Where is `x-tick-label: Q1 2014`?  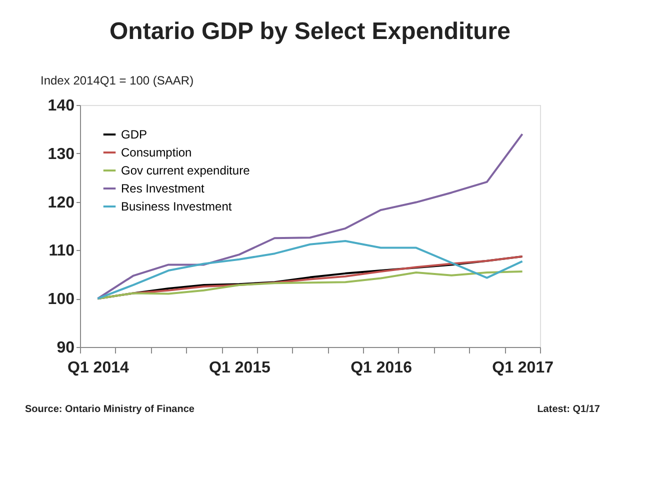
x-tick-label: Q1 2014 is located at coordinates (98, 368).